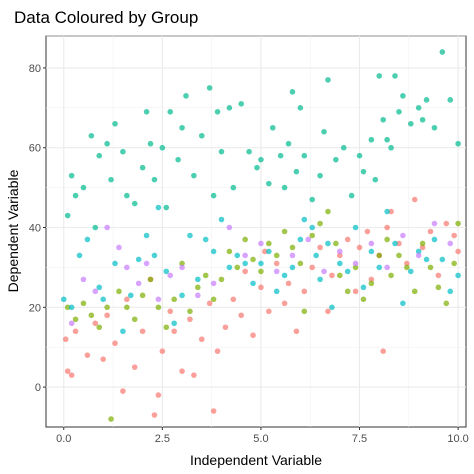 This screenshot has width=474, height=474. I want to click on y-tick-label: 80, so click(35, 69).